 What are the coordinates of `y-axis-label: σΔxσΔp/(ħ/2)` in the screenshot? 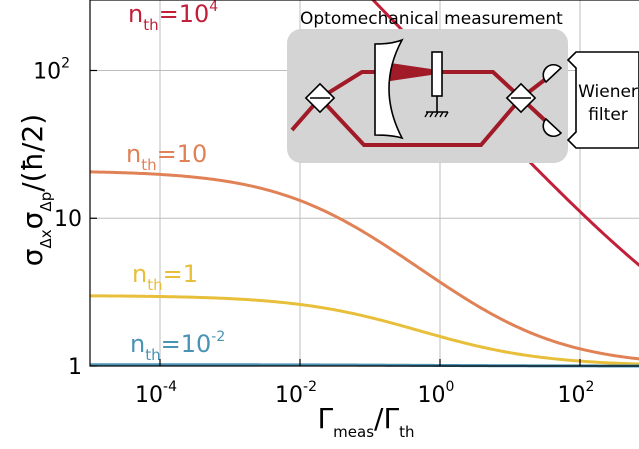 It's located at (35, 190).